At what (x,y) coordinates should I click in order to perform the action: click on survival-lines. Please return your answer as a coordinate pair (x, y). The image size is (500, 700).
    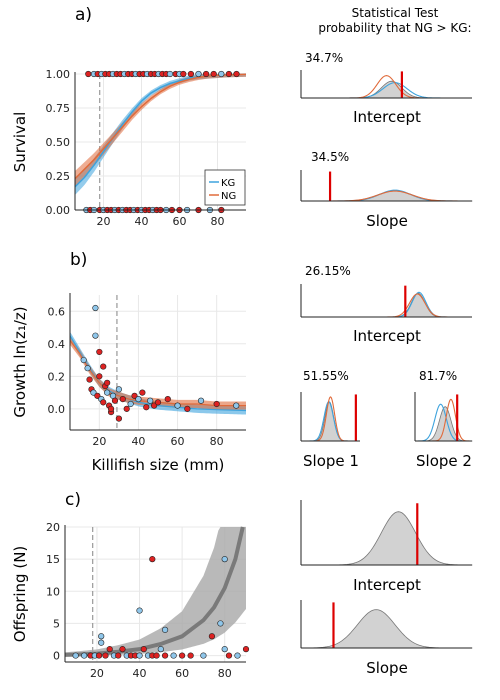
    Looking at the image, I should click on (160, 130).